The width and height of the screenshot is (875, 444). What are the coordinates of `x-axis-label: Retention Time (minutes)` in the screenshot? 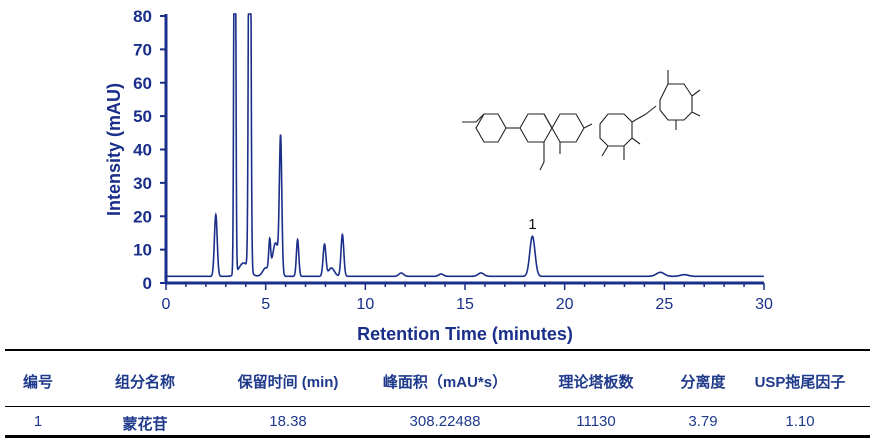 It's located at (465, 334).